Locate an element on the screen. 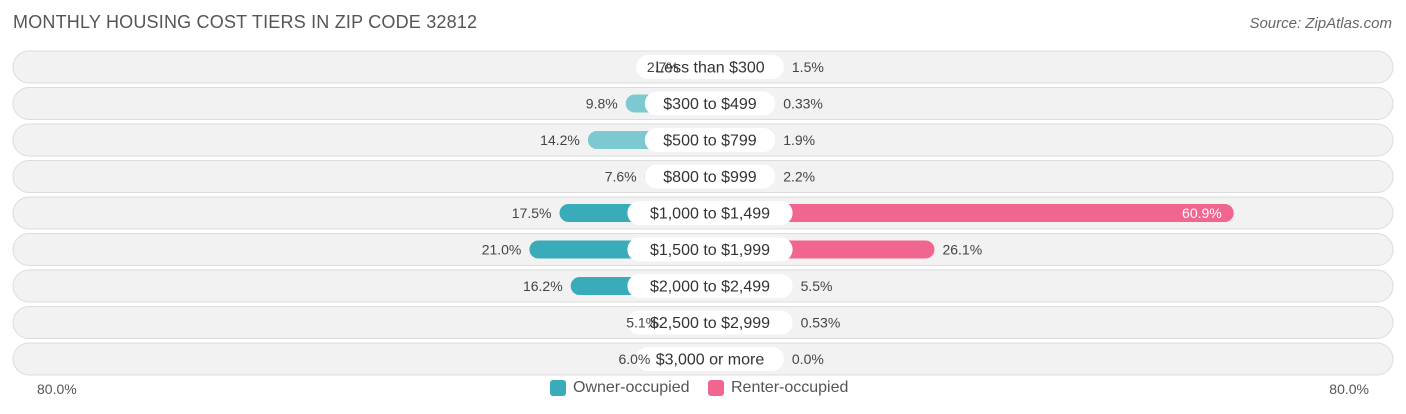  category-label: $3,000 or more is located at coordinates (710, 360).